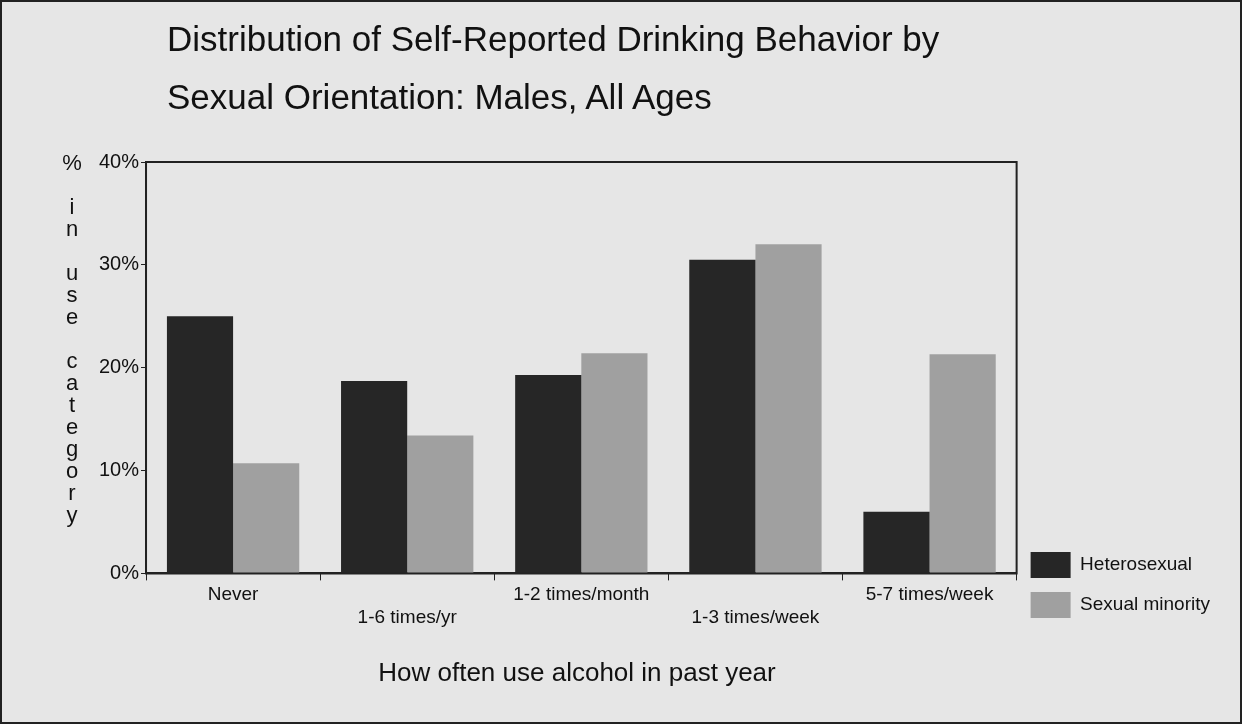  I want to click on x-tick-label: 1-2 times/month, so click(581, 594).